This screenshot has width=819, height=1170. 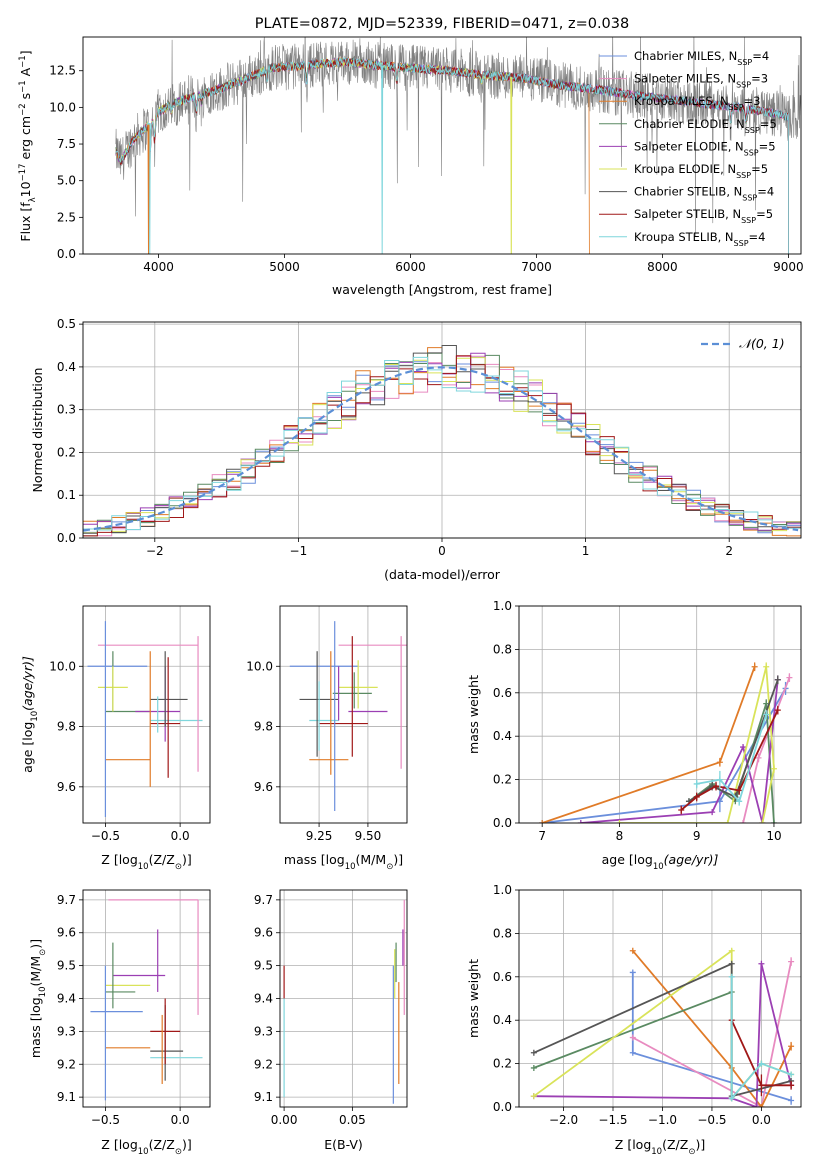 I want to click on x-tick-label: 9, so click(x=697, y=836).